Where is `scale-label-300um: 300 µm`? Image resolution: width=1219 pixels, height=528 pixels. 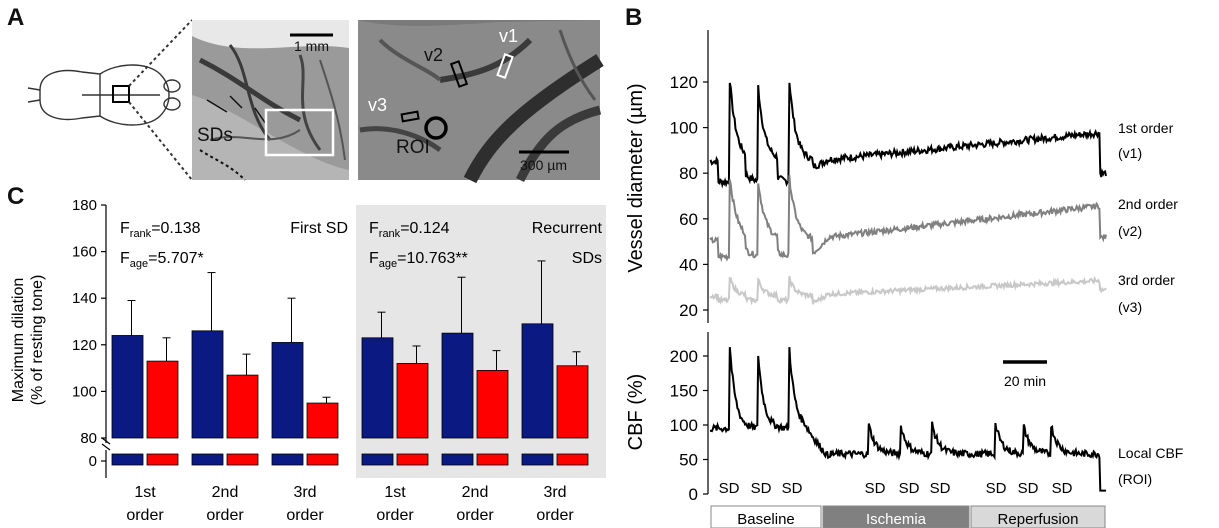 scale-label-300um: 300 µm is located at coordinates (543, 165).